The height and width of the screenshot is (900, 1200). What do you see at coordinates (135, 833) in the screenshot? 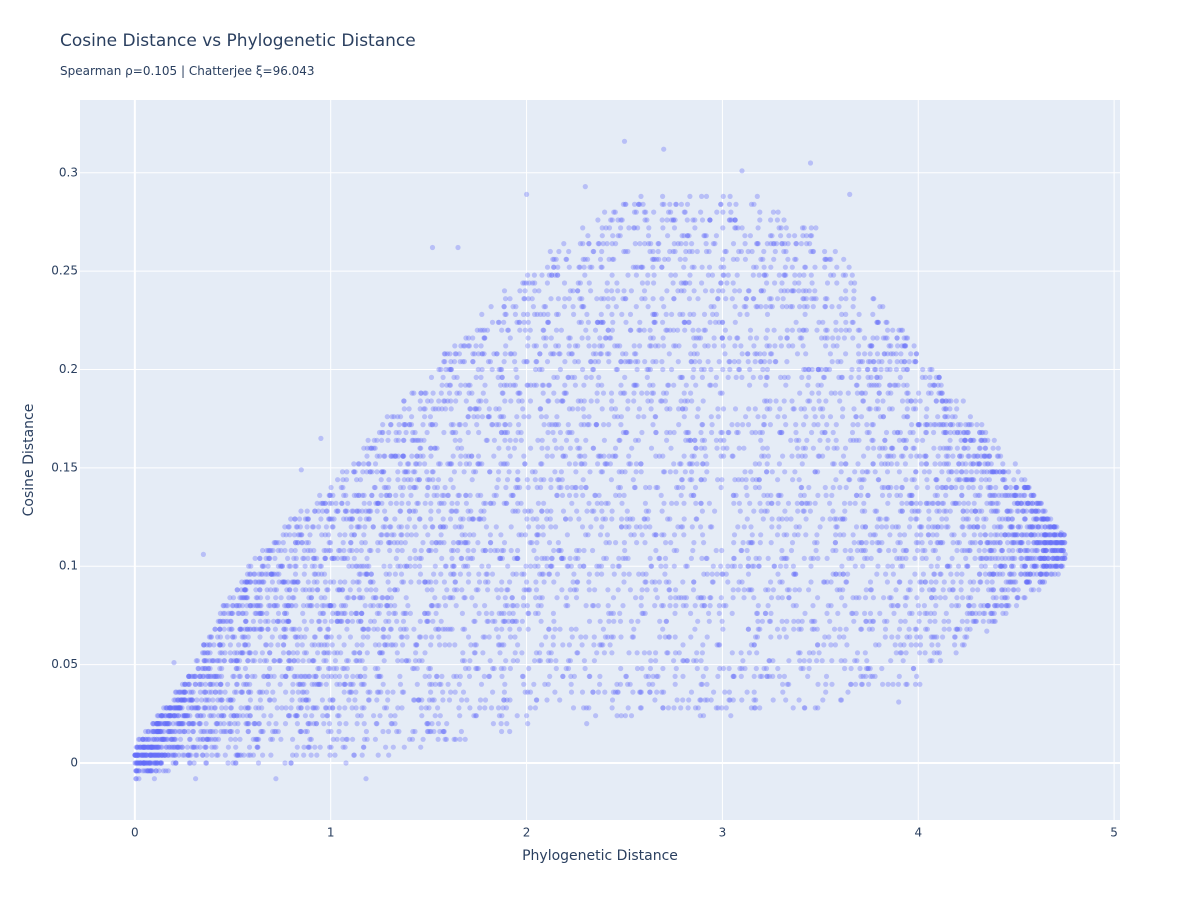
I see `x-tick-label: 0` at bounding box center [135, 833].